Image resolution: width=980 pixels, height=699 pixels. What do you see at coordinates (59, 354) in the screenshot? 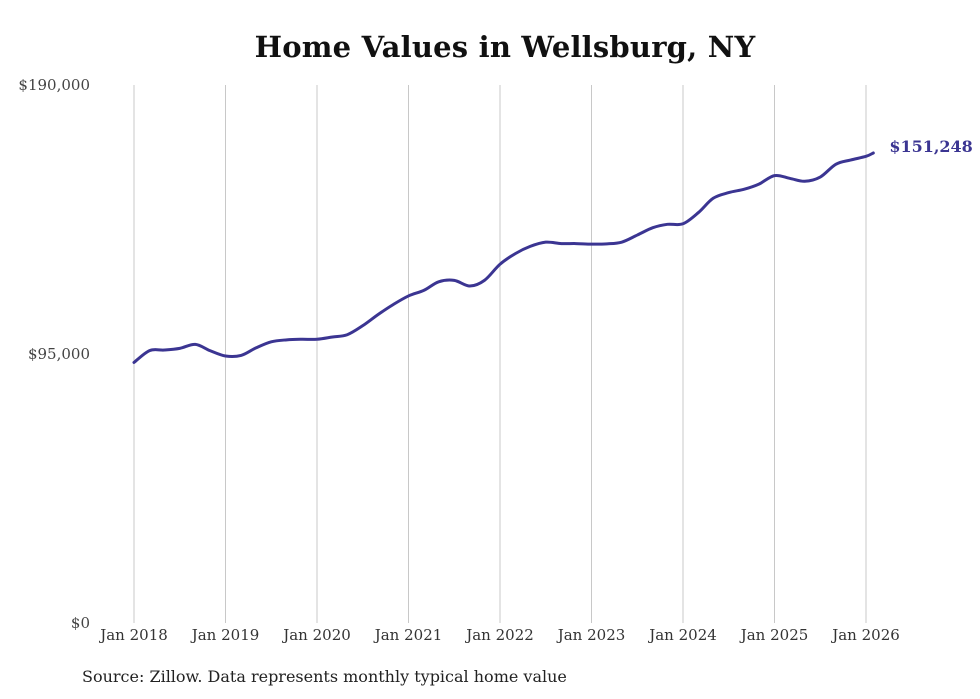
I see `y-tick-label: $95,000` at bounding box center [59, 354].